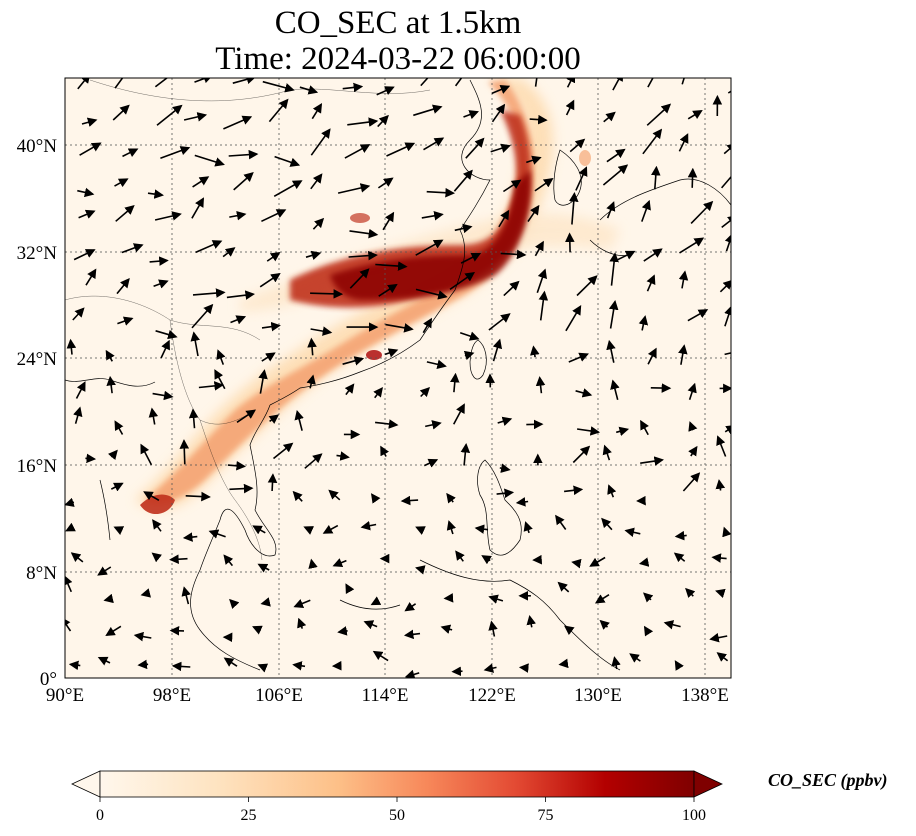  I want to click on lon-tick-label: 90°E, so click(65, 695).